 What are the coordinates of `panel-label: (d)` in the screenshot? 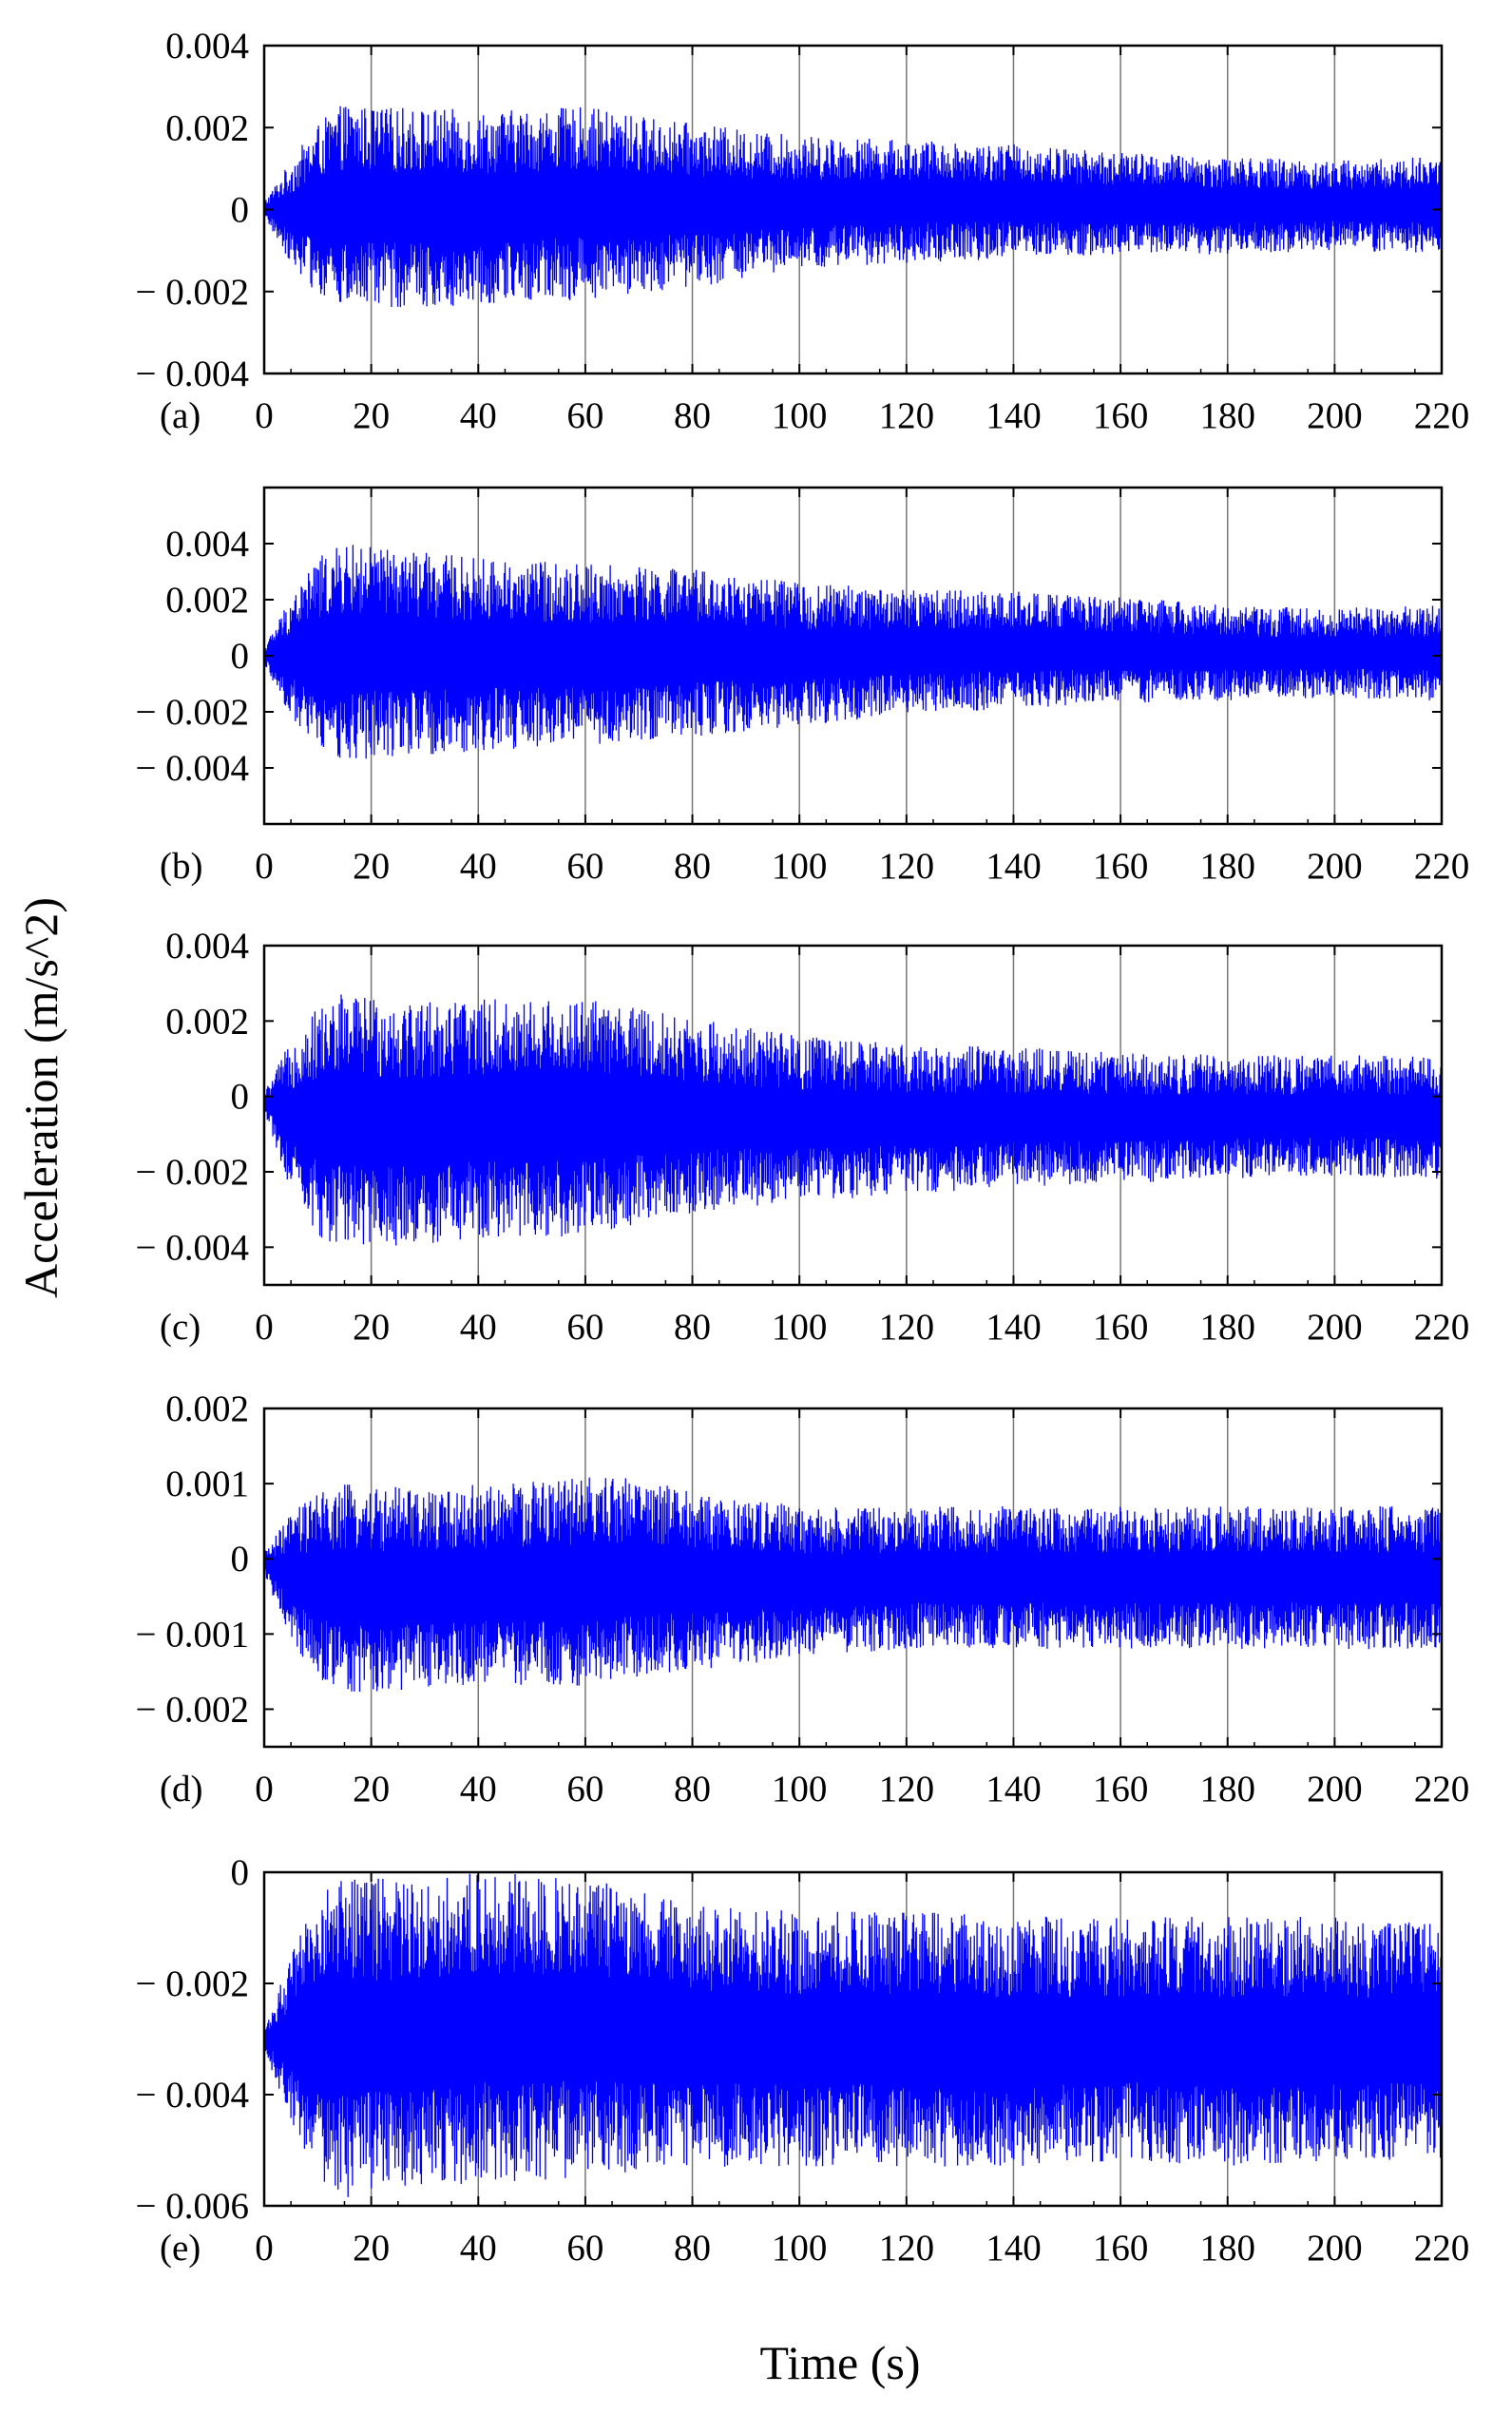 It's located at (181, 1790).